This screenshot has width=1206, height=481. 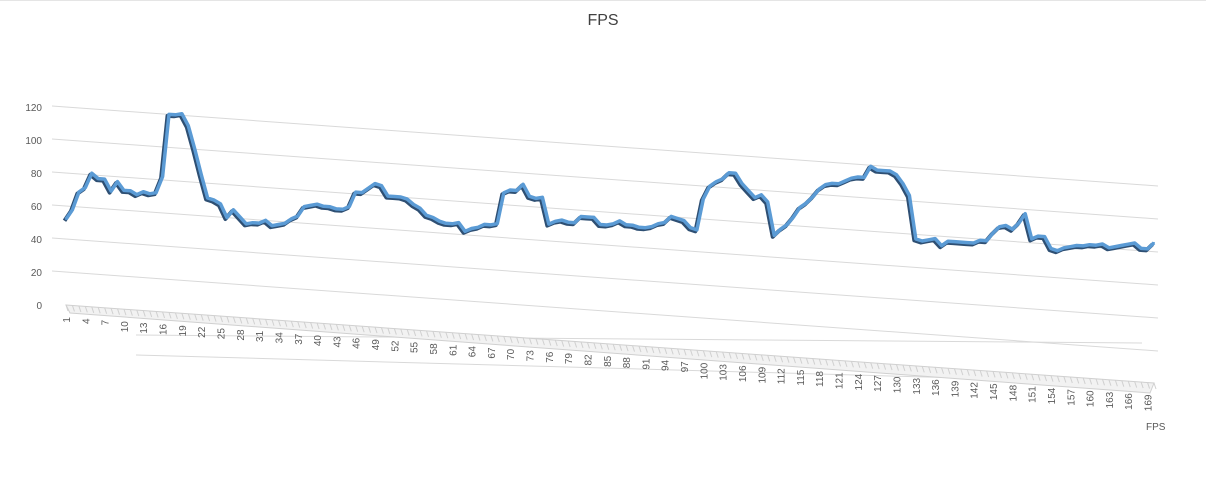 What do you see at coordinates (395, 346) in the screenshot?
I see `x-tick-label: 52` at bounding box center [395, 346].